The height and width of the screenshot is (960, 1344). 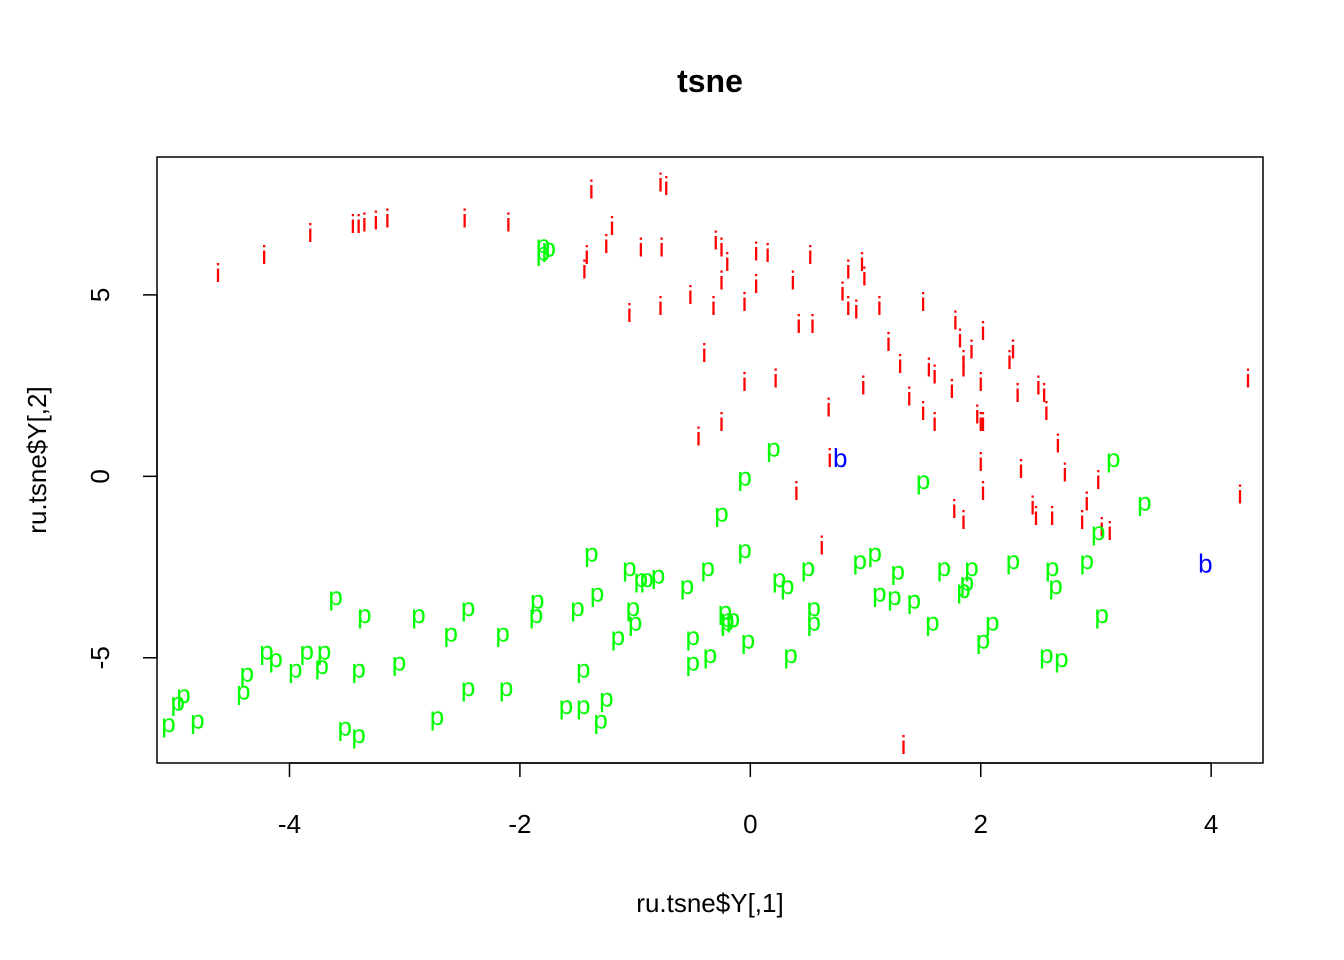 I want to click on x-tick-label: 0, so click(x=750, y=824).